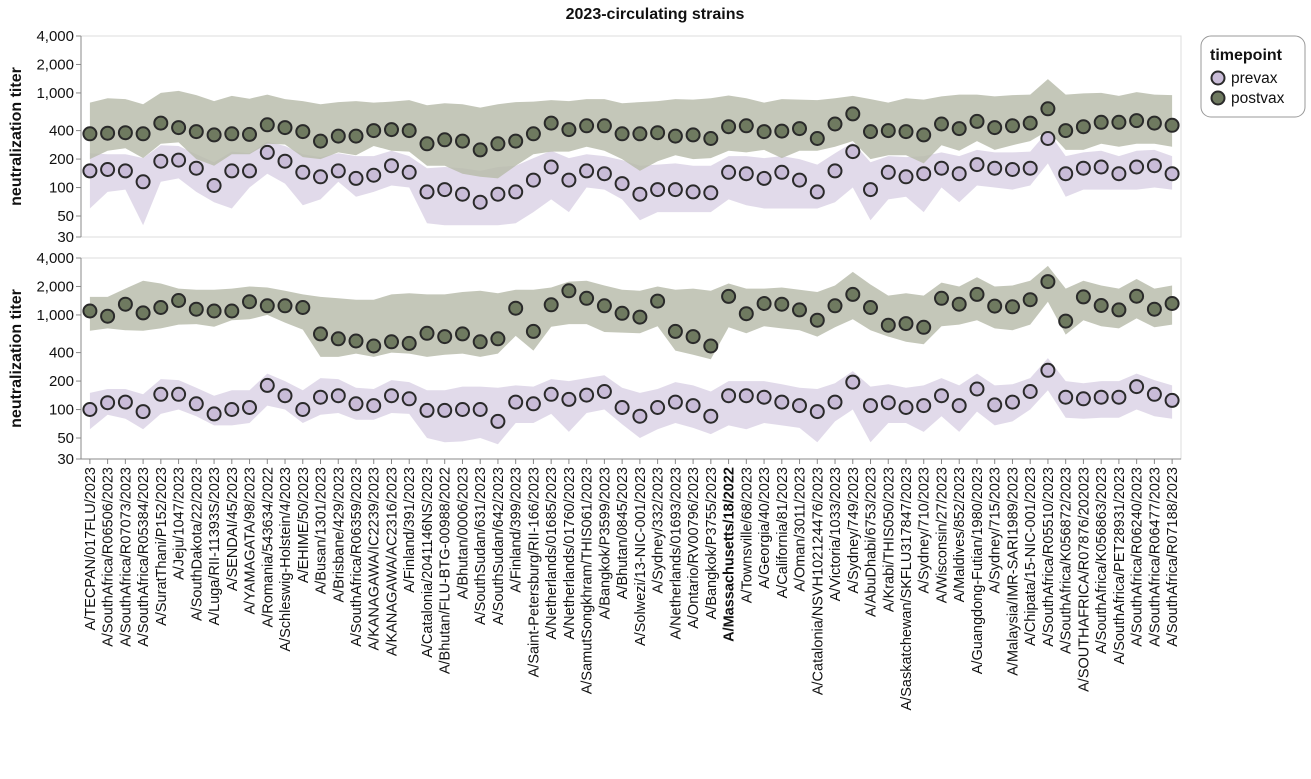 The width and height of the screenshot is (1311, 779). Describe the element at coordinates (65, 237) in the screenshot. I see `y-tick-label: 30` at that location.